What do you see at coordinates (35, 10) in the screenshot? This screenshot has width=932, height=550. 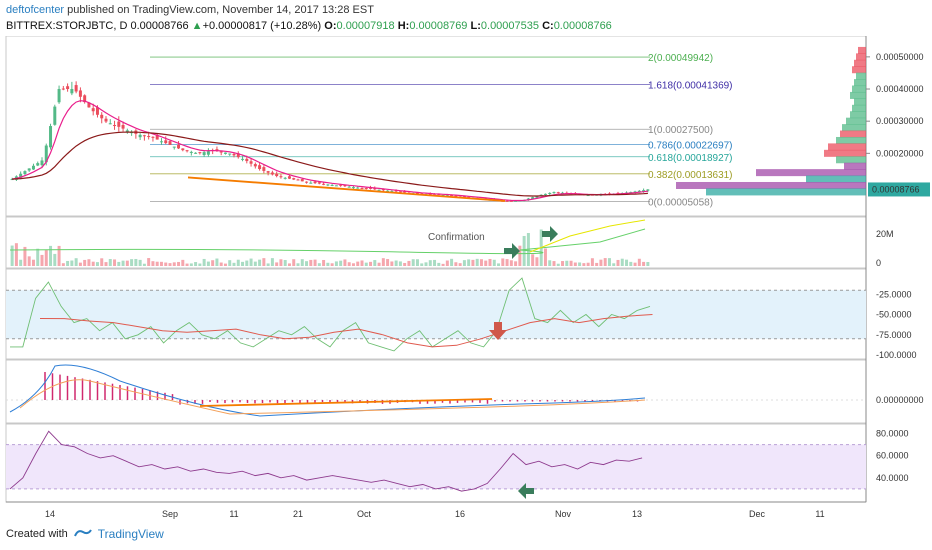 I see `author-link: deftofcenter` at bounding box center [35, 10].